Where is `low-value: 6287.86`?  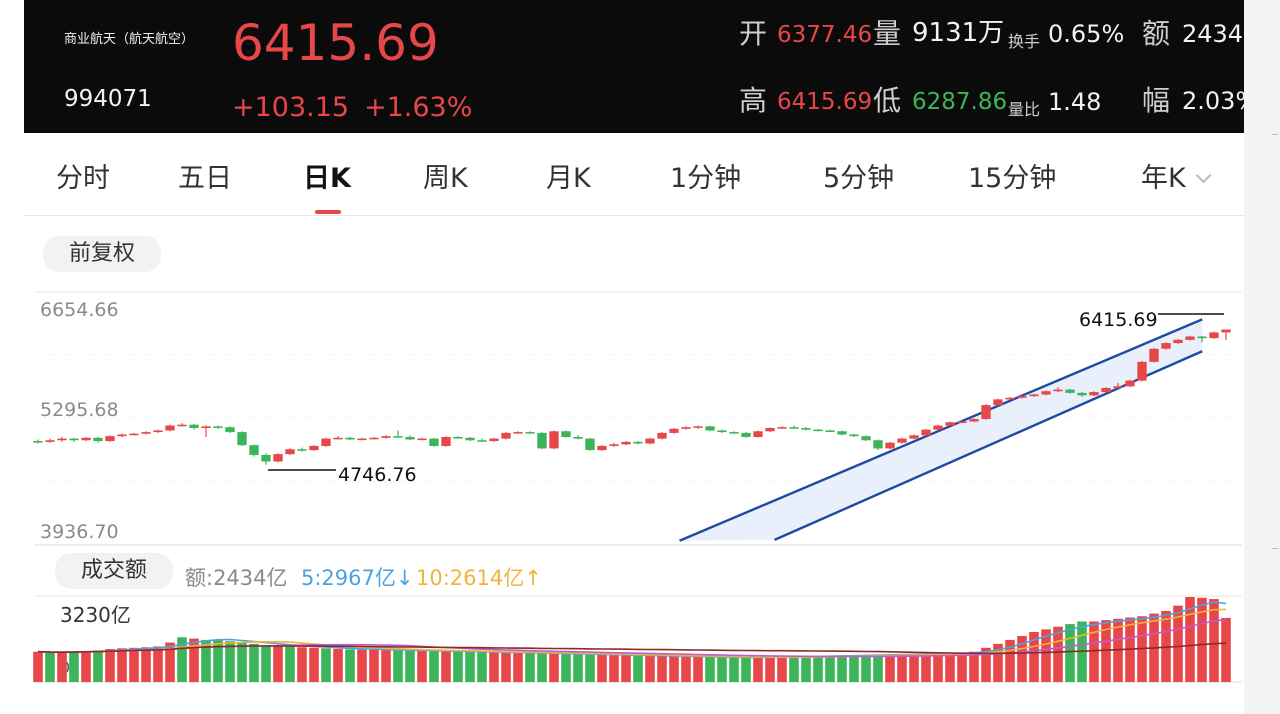 low-value: 6287.86 is located at coordinates (960, 102).